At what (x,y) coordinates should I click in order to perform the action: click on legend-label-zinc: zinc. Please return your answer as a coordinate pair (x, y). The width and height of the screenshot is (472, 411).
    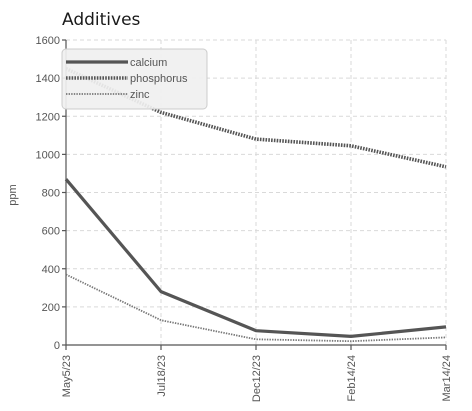
    Looking at the image, I should click on (140, 95).